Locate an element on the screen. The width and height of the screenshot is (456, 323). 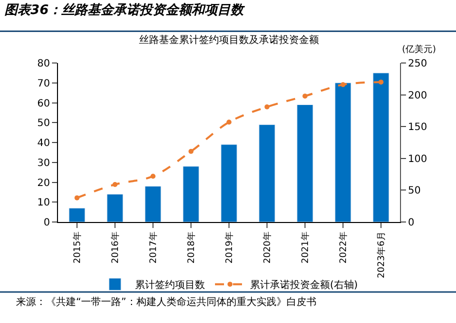
y-tick-label: 20 is located at coordinates (43, 183).